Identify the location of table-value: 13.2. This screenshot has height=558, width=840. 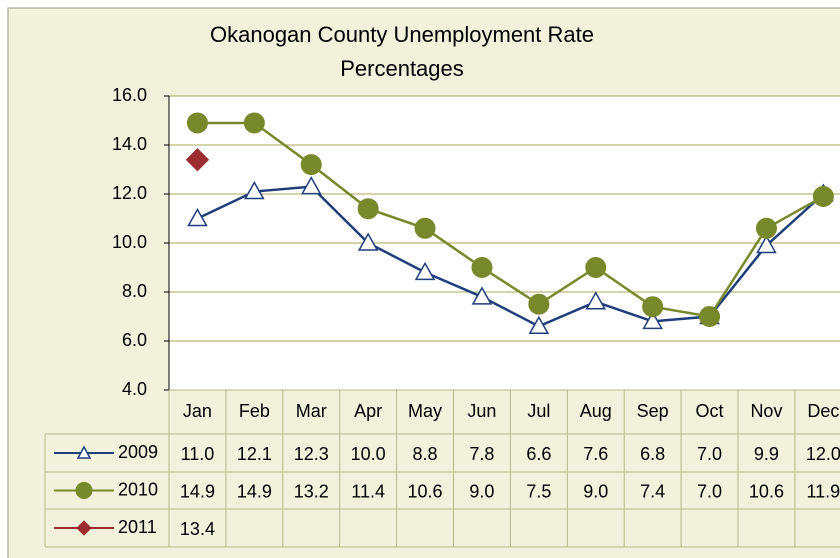
(311, 491).